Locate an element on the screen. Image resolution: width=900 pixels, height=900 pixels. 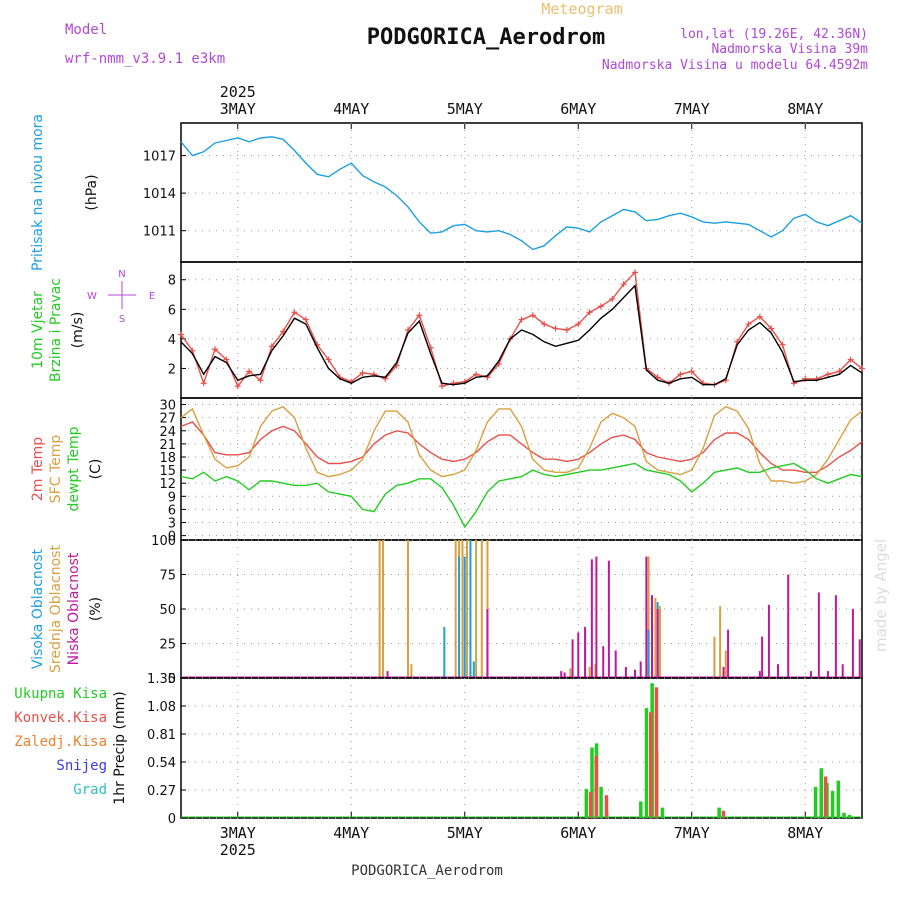
x-tick-label-top: 6MAY is located at coordinates (578, 109).